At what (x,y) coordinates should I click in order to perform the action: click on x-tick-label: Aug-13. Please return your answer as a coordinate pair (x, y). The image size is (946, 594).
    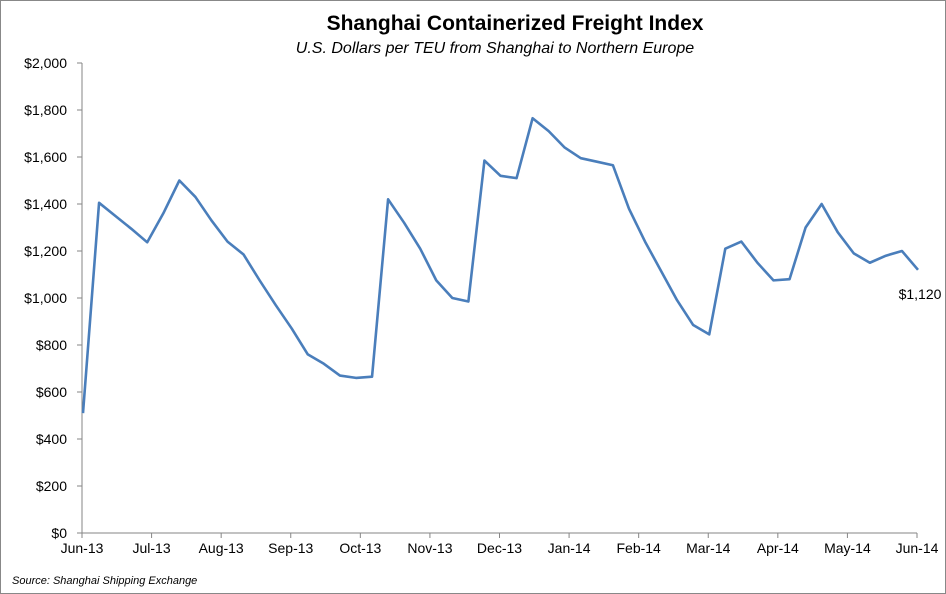
    Looking at the image, I should click on (221, 548).